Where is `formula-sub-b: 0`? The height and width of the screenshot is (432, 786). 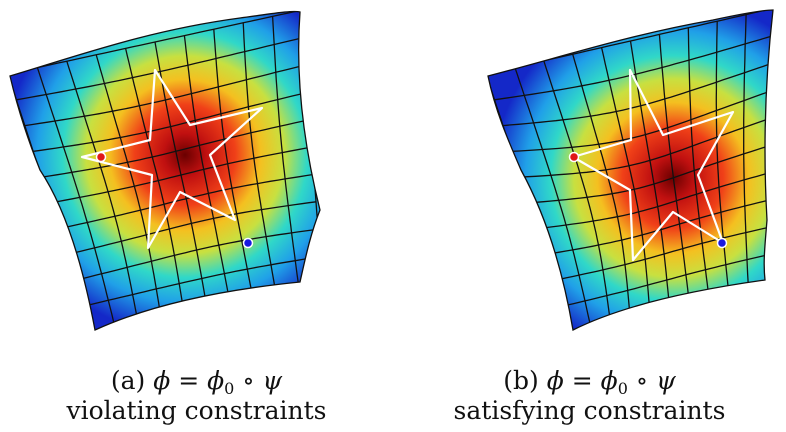
formula-sub-b: 0 is located at coordinates (622, 388).